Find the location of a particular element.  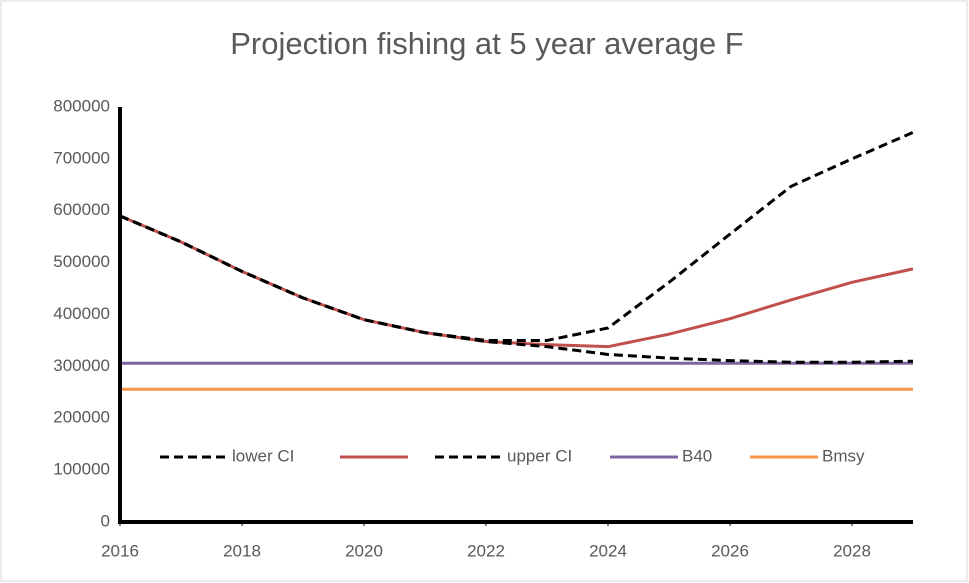

legend-label: lower CI is located at coordinates (263, 455).